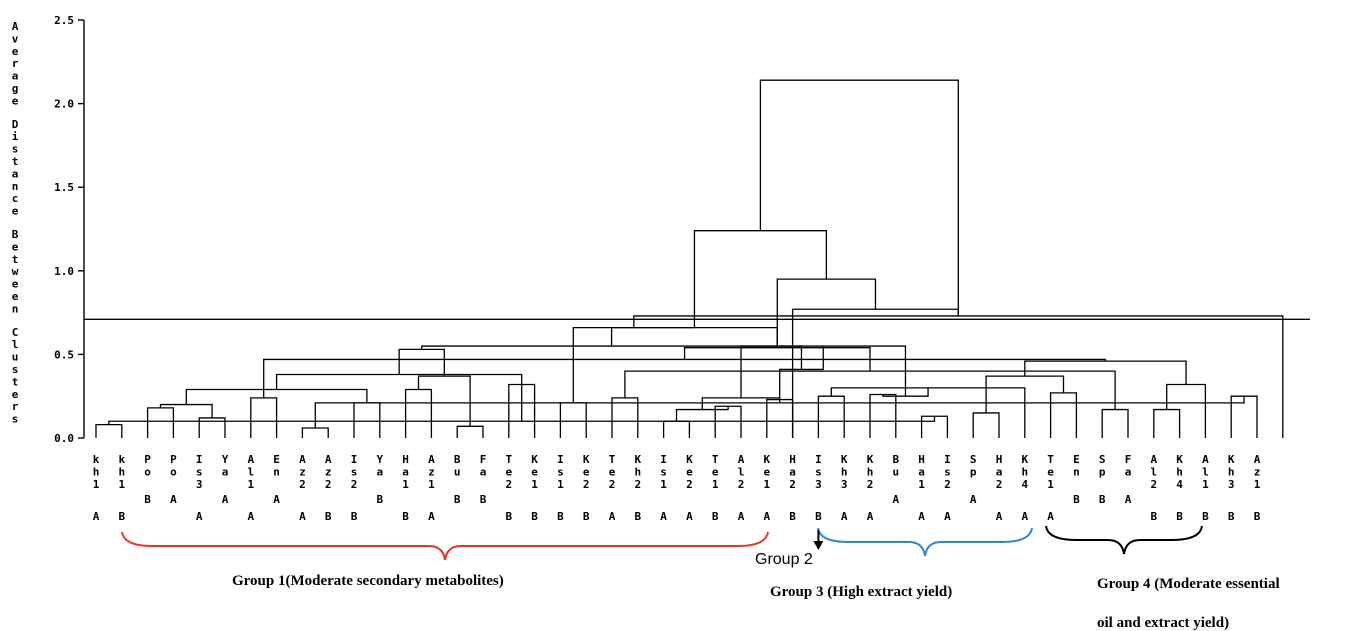 Image resolution: width=1371 pixels, height=631 pixels. I want to click on y-axis-label-char: c, so click(15, 198).